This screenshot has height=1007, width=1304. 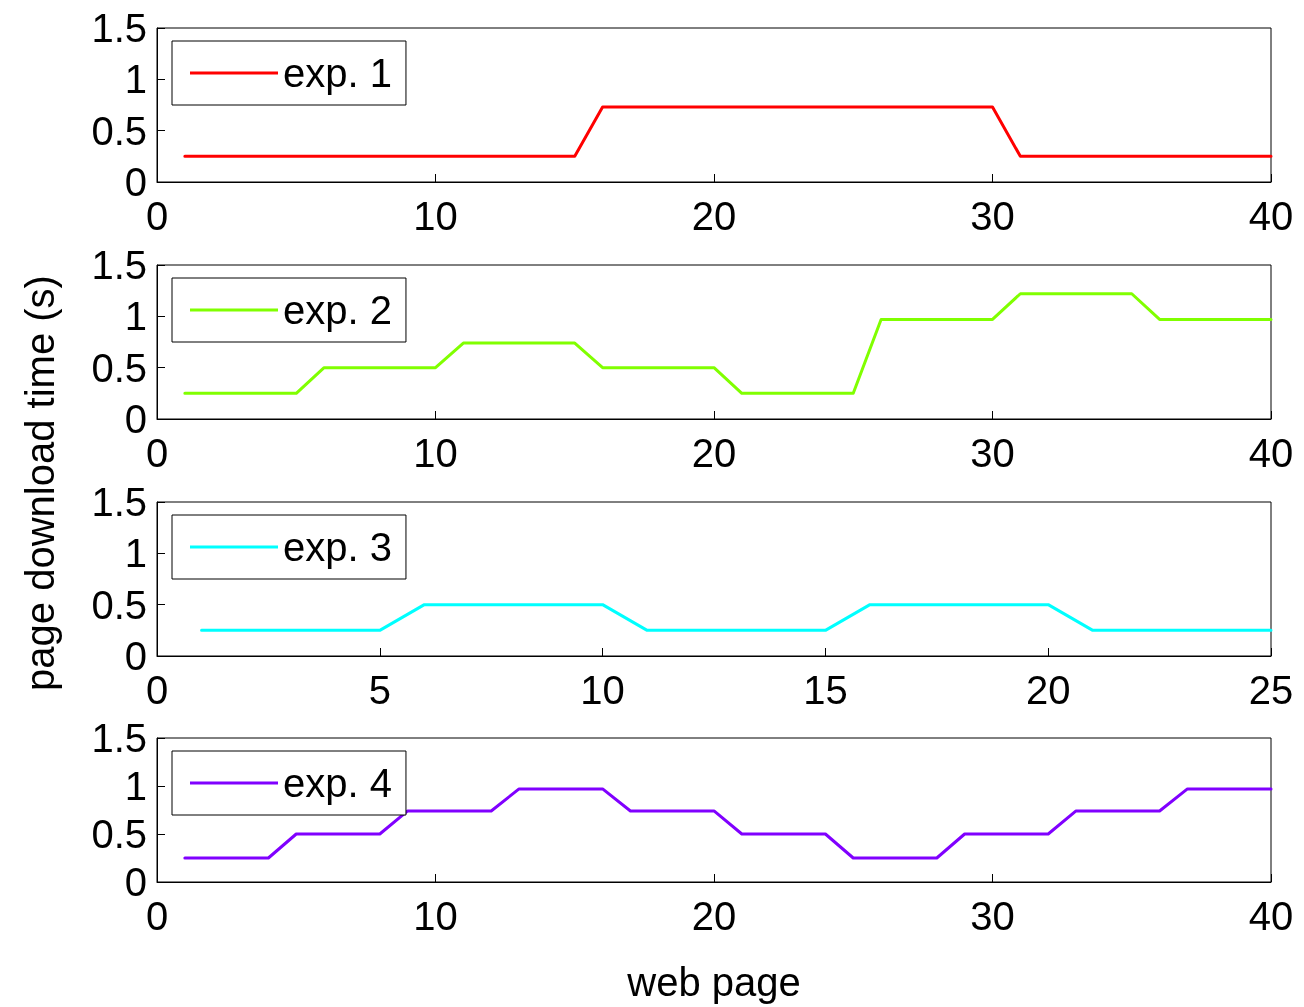 What do you see at coordinates (1271, 690) in the screenshot?
I see `x-tick-label: 25` at bounding box center [1271, 690].